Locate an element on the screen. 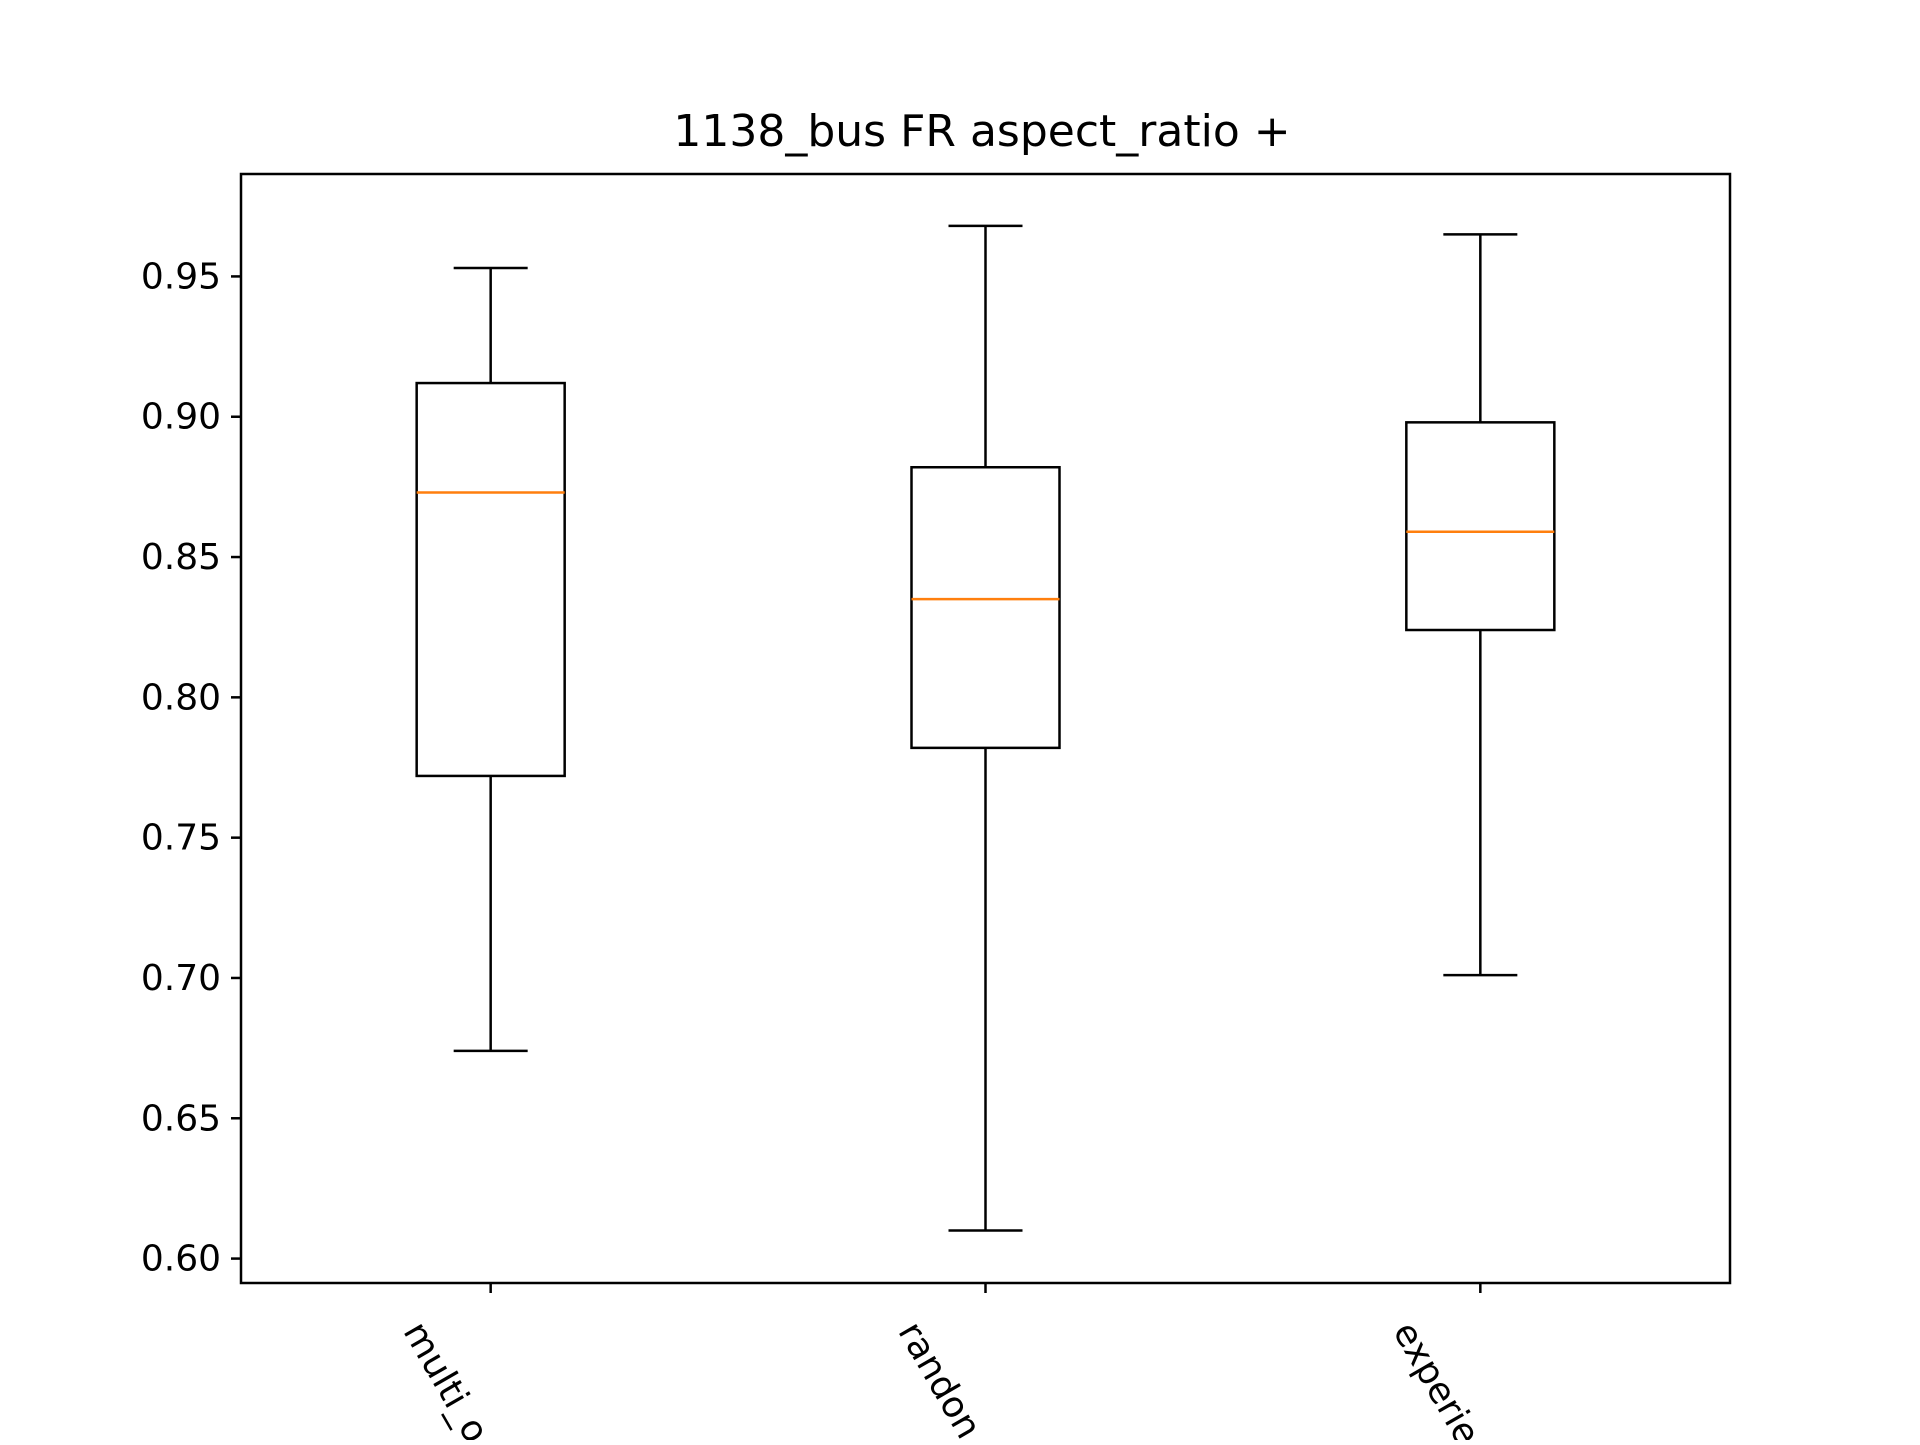 The image size is (1920, 1445). x-axis: multi_o randon experie is located at coordinates (941, 1364).